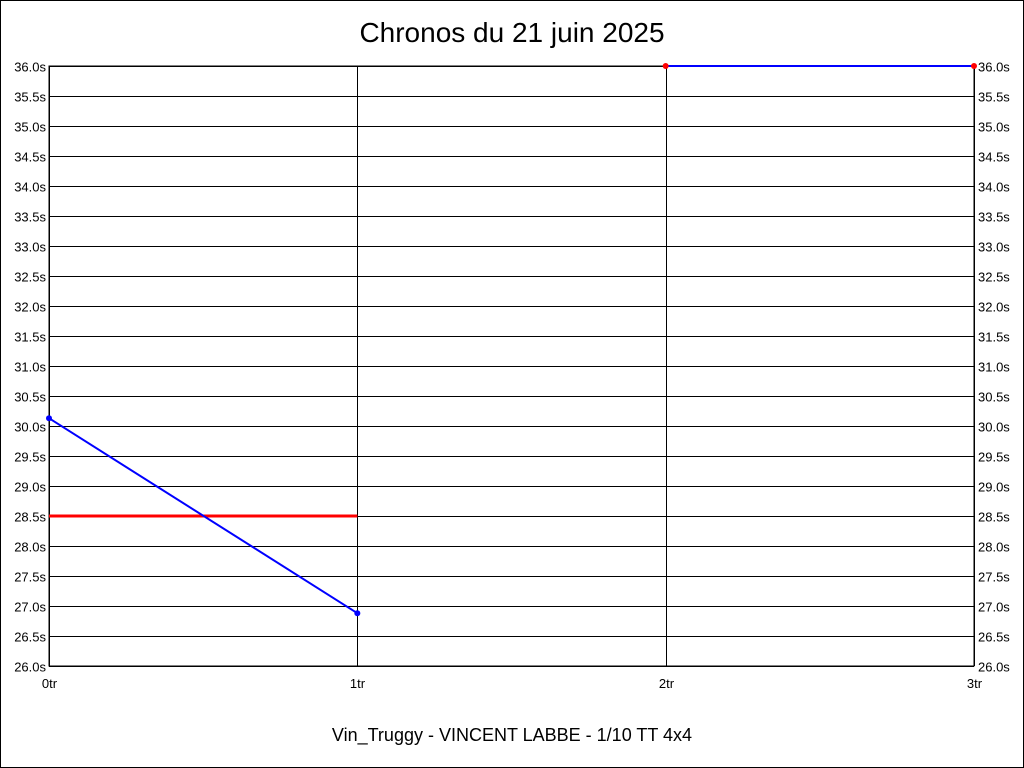 The image size is (1024, 768). I want to click on y-tick-label-right: 32.5s, so click(994, 277).